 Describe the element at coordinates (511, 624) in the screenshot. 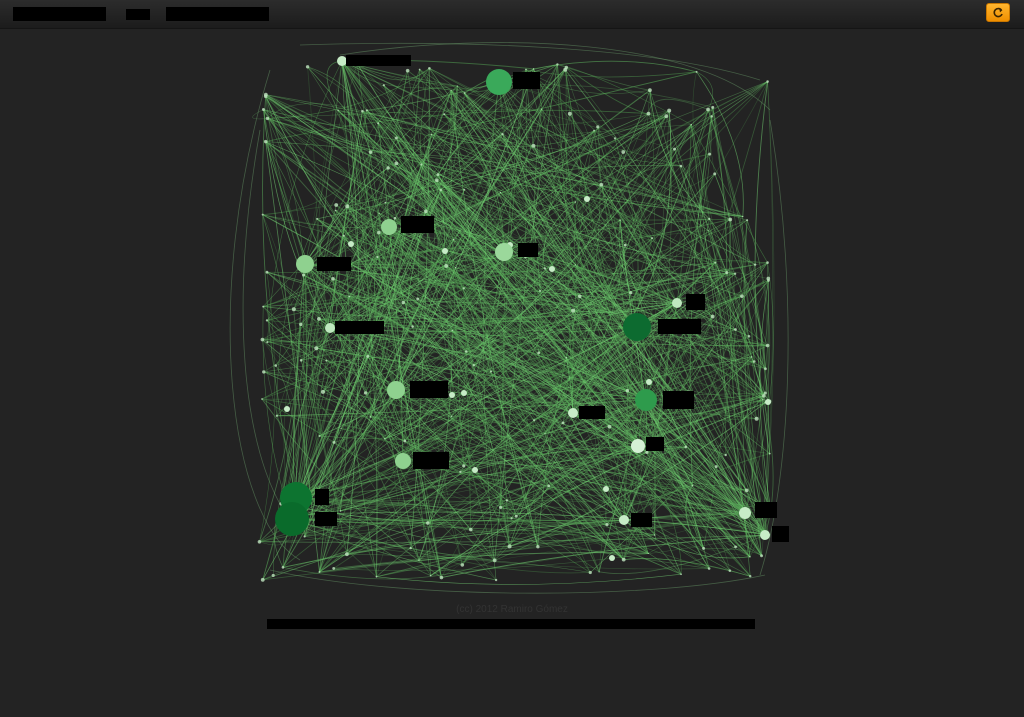

I see `footer-bar-redacted` at that location.